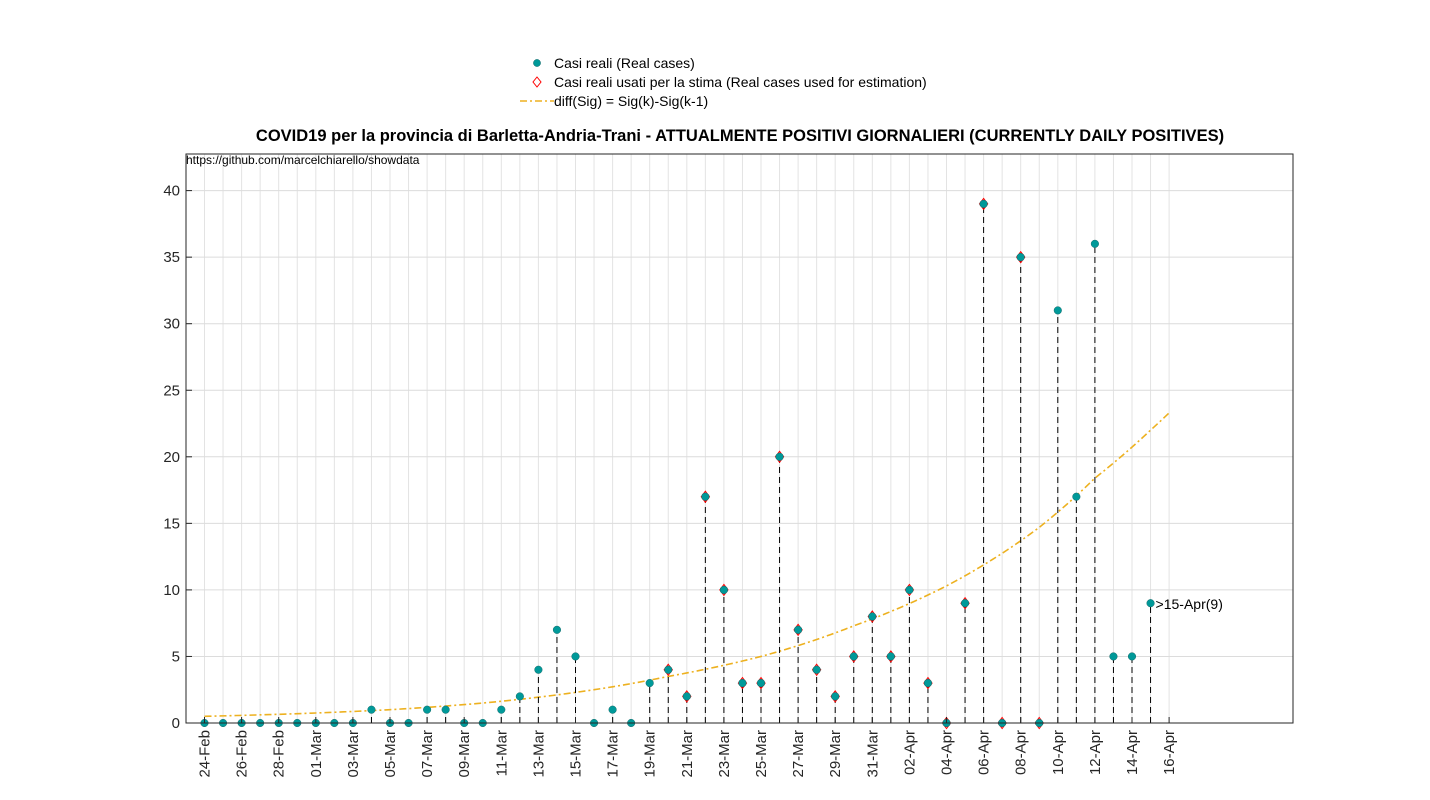  What do you see at coordinates (631, 101) in the screenshot?
I see `legend-label: diff(Sig) = Sig(k)-Sig(k-1)` at bounding box center [631, 101].